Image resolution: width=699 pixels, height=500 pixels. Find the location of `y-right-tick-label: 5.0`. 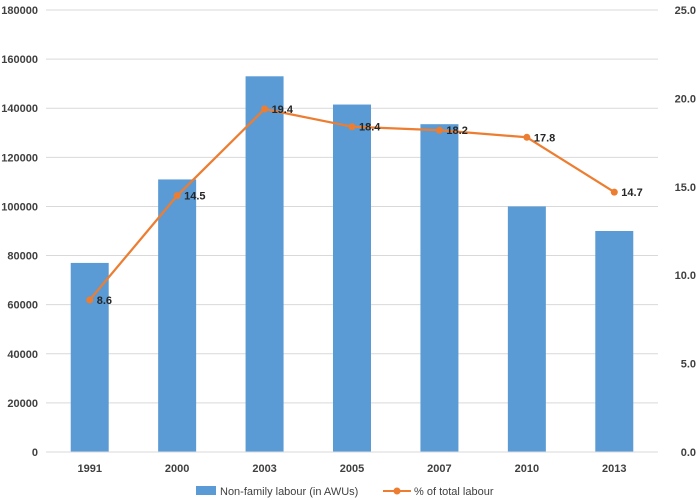

y-right-tick-label: 5.0 is located at coordinates (688, 365).